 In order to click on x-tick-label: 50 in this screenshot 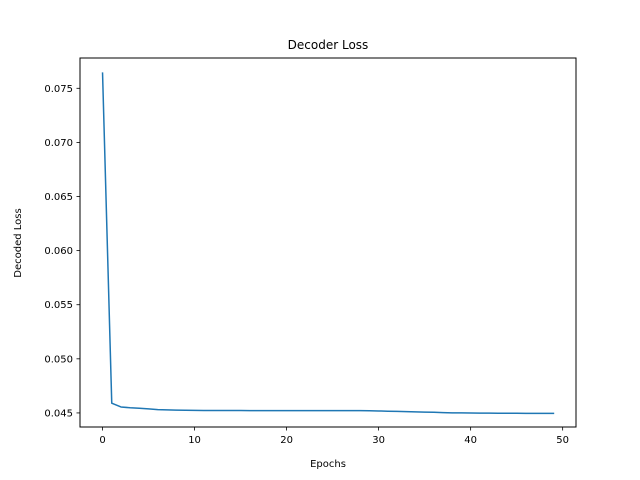, I will do `click(562, 440)`.